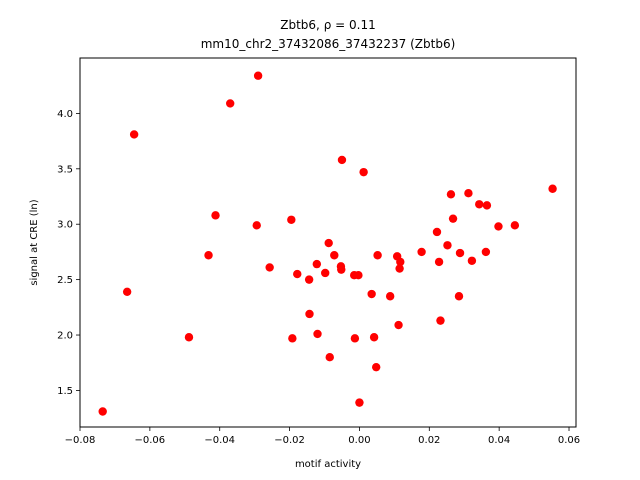 The width and height of the screenshot is (640, 480). What do you see at coordinates (65, 169) in the screenshot?
I see `y-tick-label-4: 3.5` at bounding box center [65, 169].